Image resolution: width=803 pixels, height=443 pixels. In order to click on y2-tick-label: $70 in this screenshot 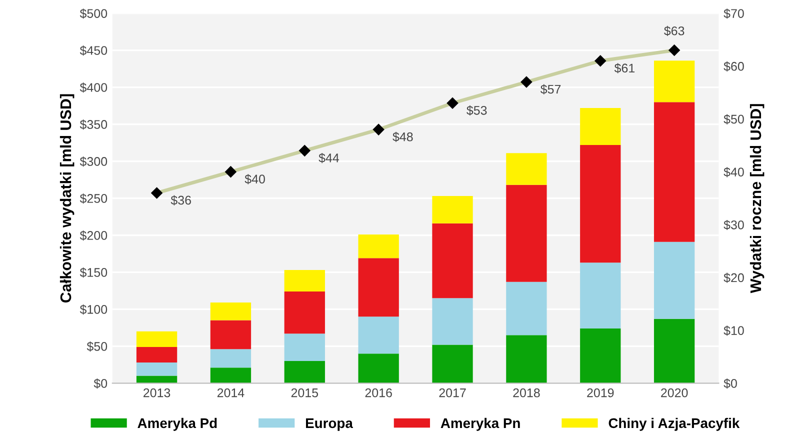, I will do `click(734, 13)`.